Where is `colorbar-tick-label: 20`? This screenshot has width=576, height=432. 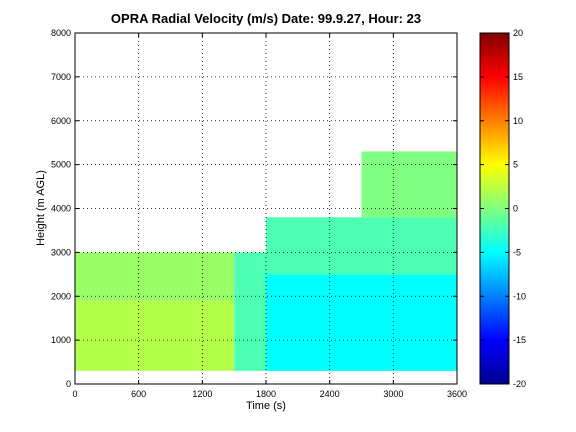
colorbar-tick-label: 20 is located at coordinates (518, 33).